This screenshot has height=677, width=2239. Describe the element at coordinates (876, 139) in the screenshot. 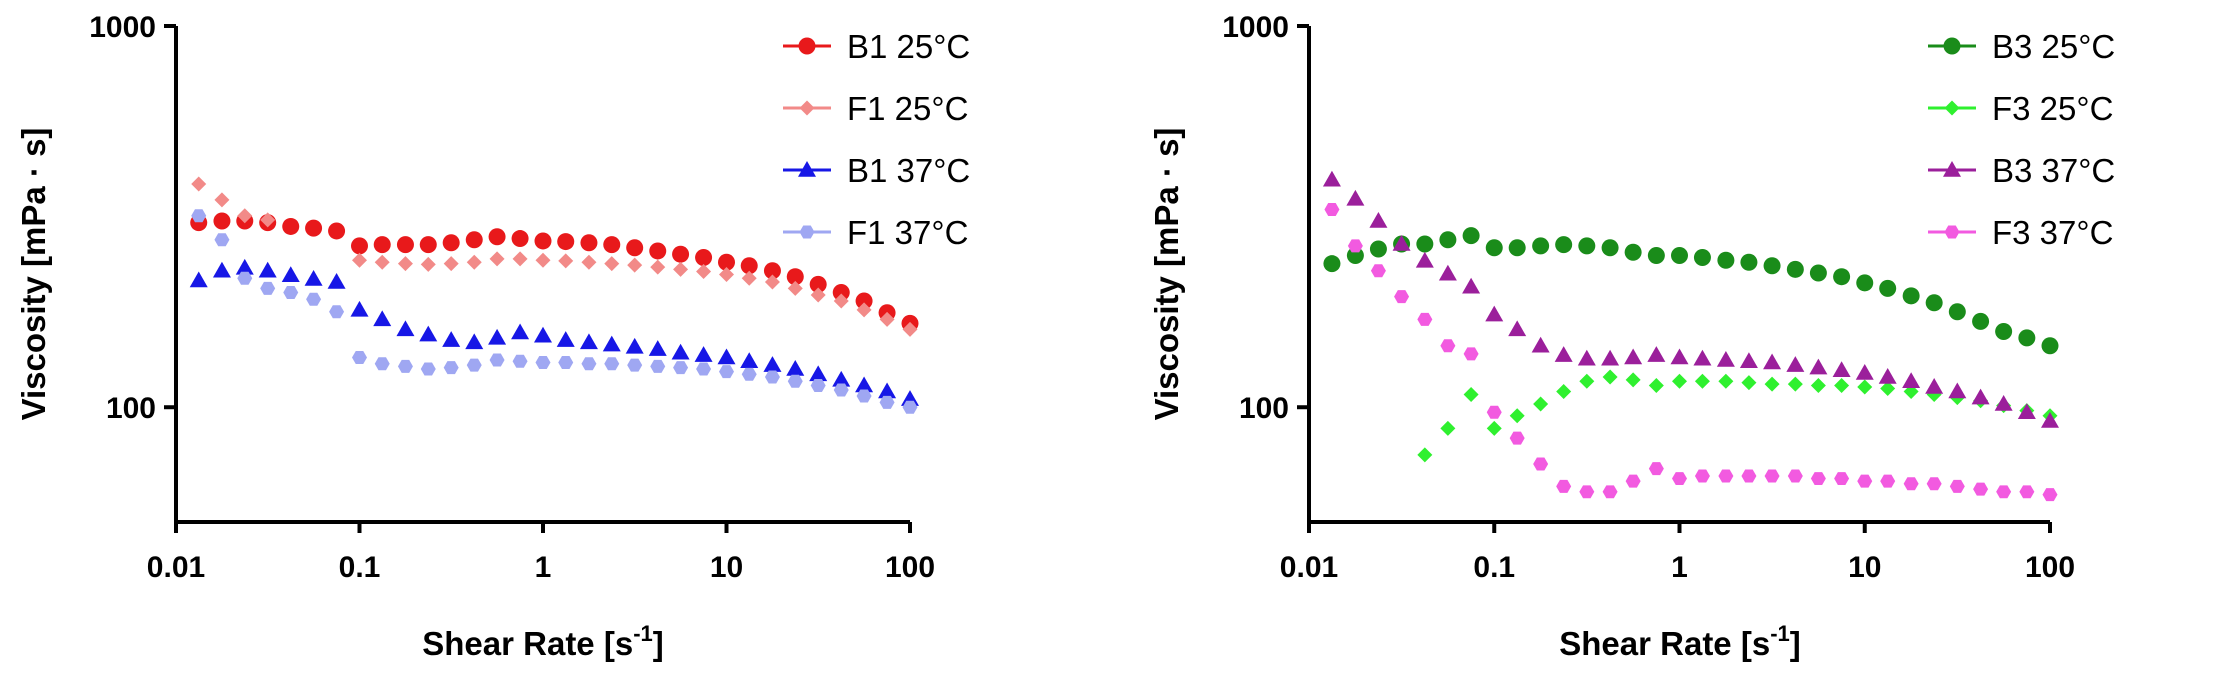

I see `legend-left: B1 25°C F1 25°C B1 37°C F1 37°C` at that location.